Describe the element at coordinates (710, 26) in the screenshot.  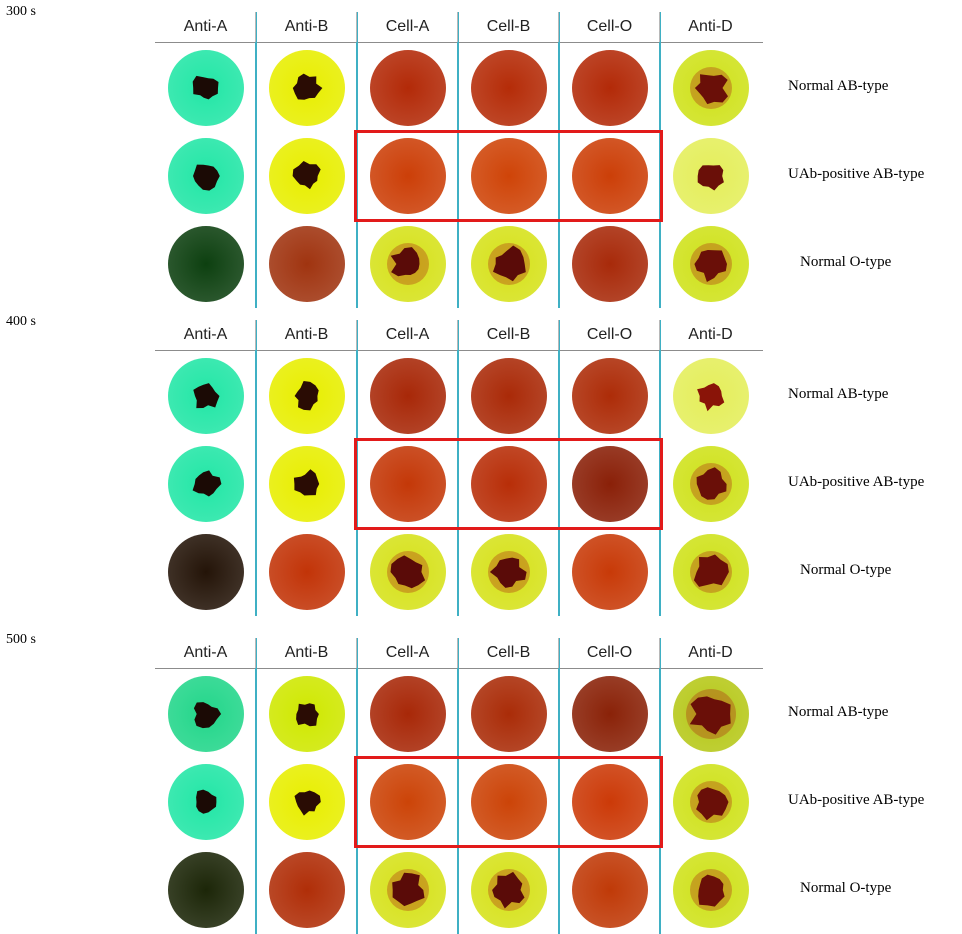
I see `column-header: Anti-D` at that location.